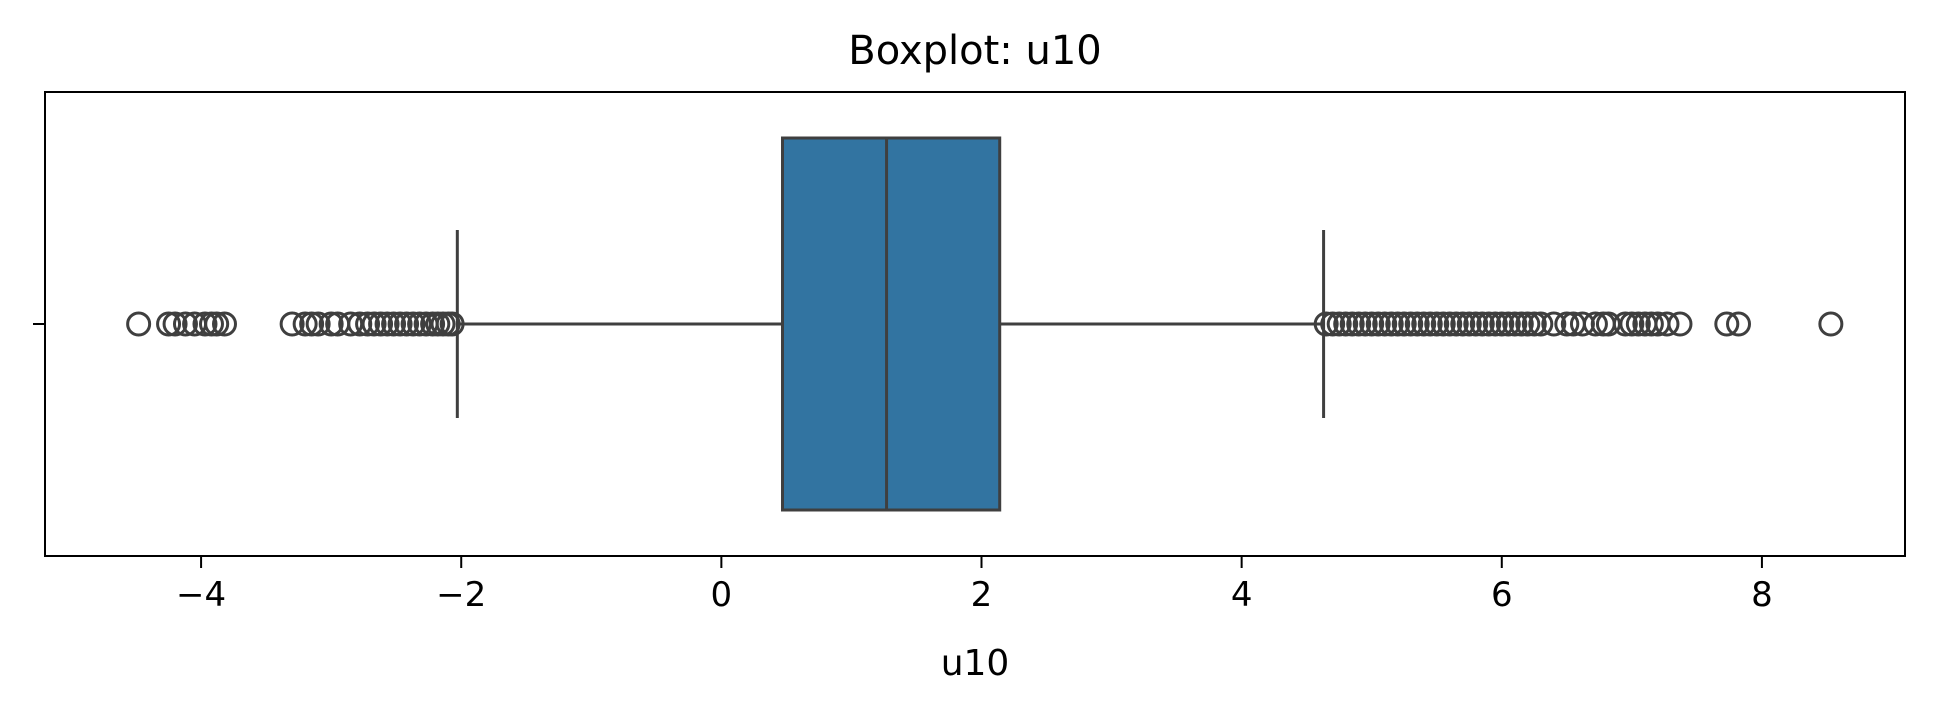 Image resolution: width=1934 pixels, height=714 pixels. Describe the element at coordinates (722, 595) in the screenshot. I see `x-tick-label: 0` at that location.